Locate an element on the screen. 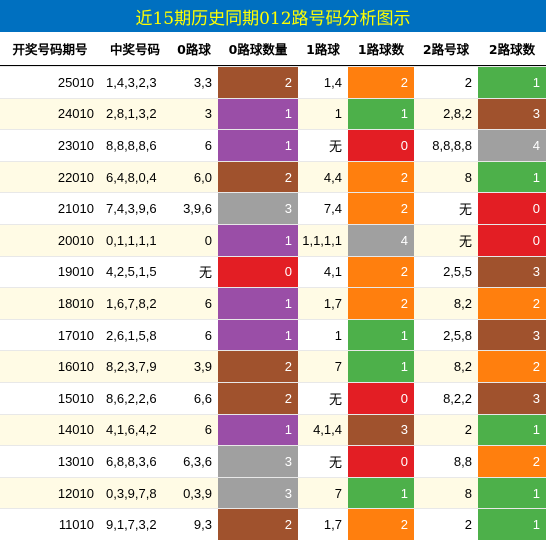 Image resolution: width=546 pixels, height=540 pixels. cell-period: 14010 is located at coordinates (50, 429).